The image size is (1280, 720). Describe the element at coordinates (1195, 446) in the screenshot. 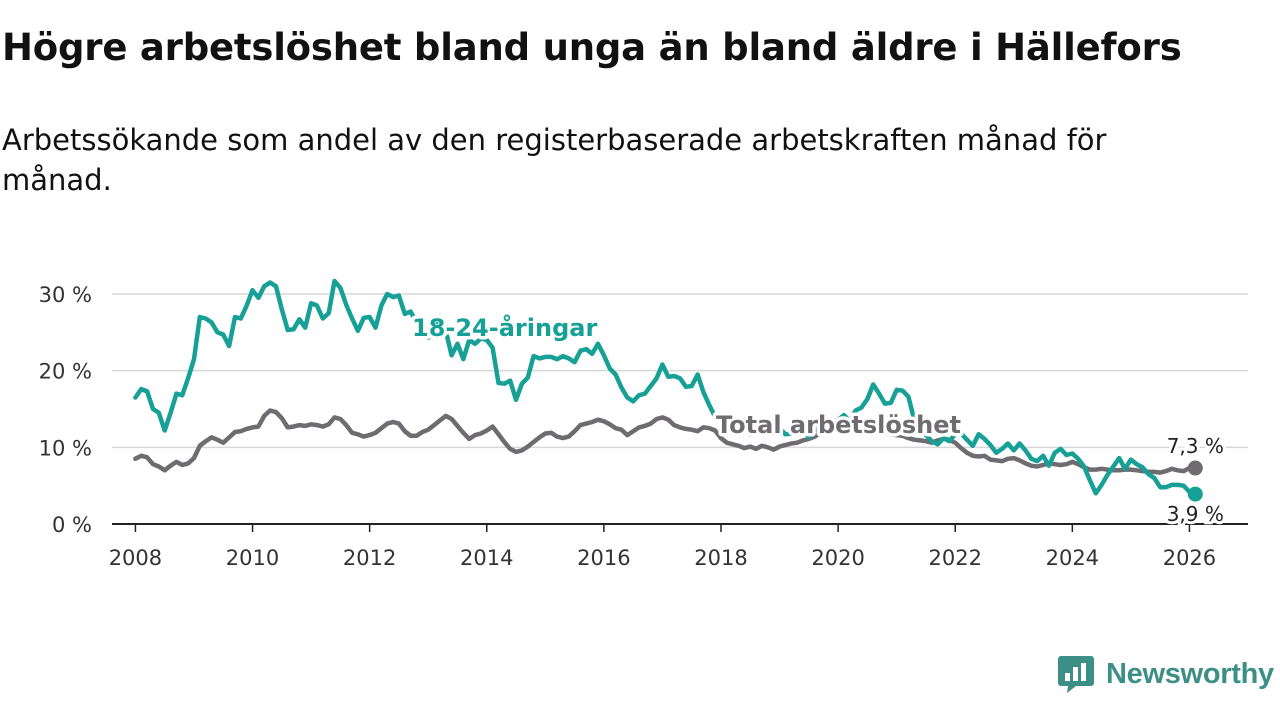

I see `end-label-total: 7,3 %` at that location.